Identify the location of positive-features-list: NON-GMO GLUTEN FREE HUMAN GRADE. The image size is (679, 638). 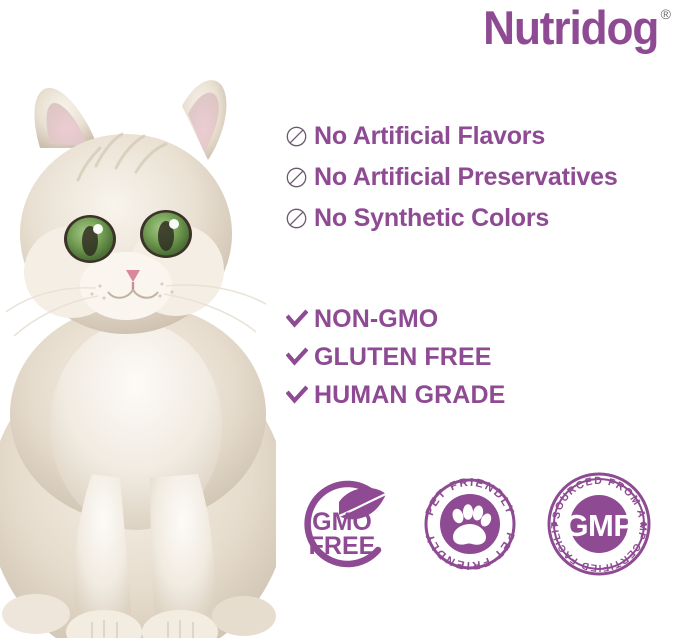
(481, 357).